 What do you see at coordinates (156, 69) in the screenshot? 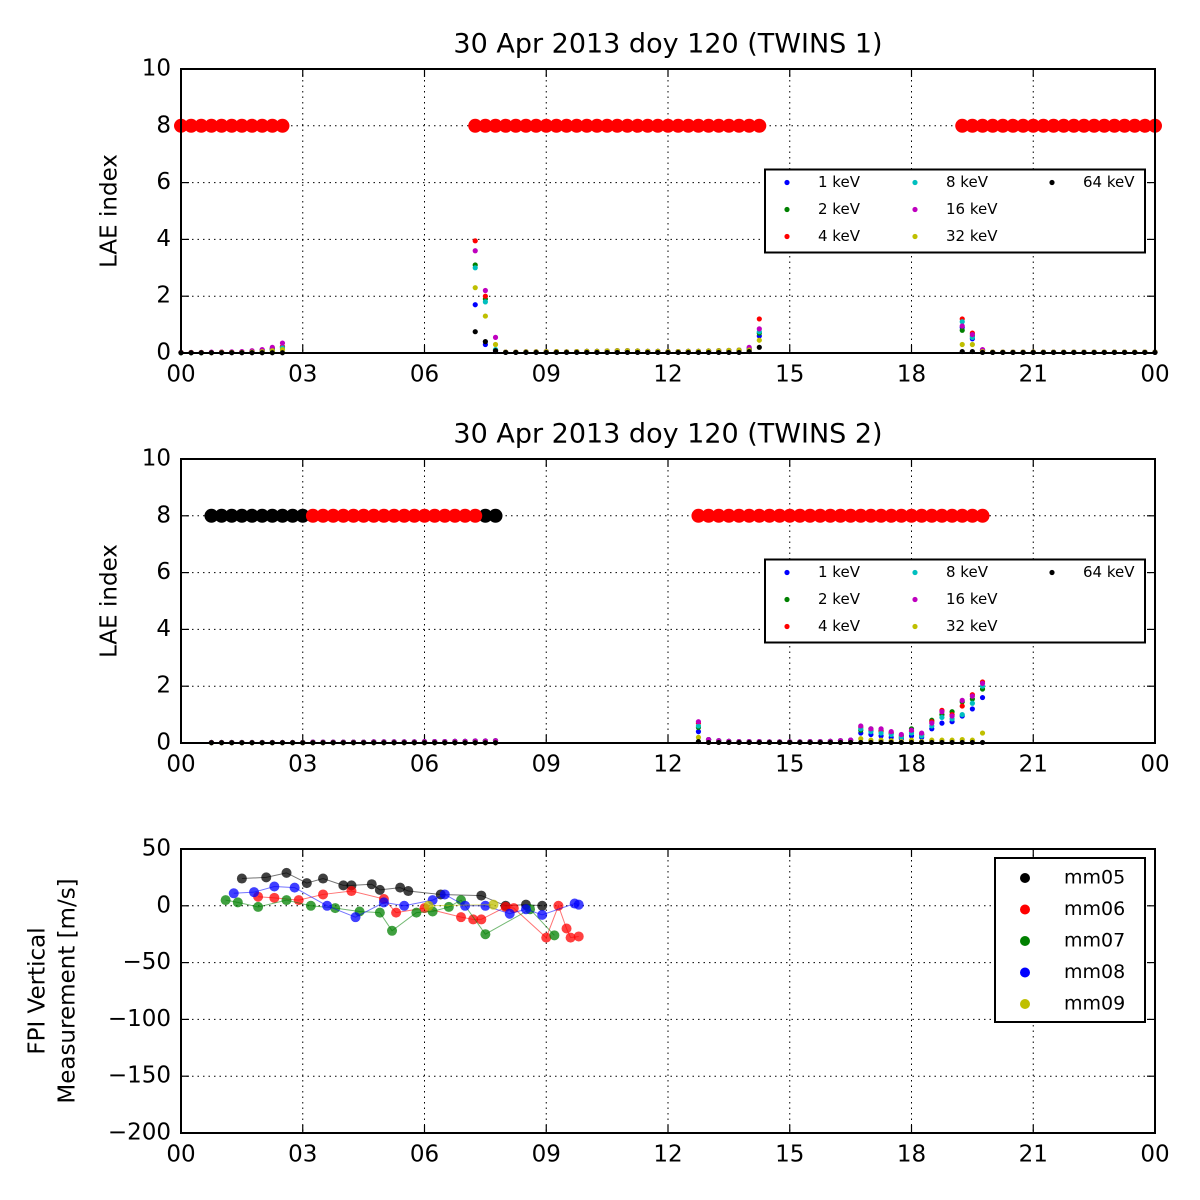
I see `y-tick-label: 10` at bounding box center [156, 69].